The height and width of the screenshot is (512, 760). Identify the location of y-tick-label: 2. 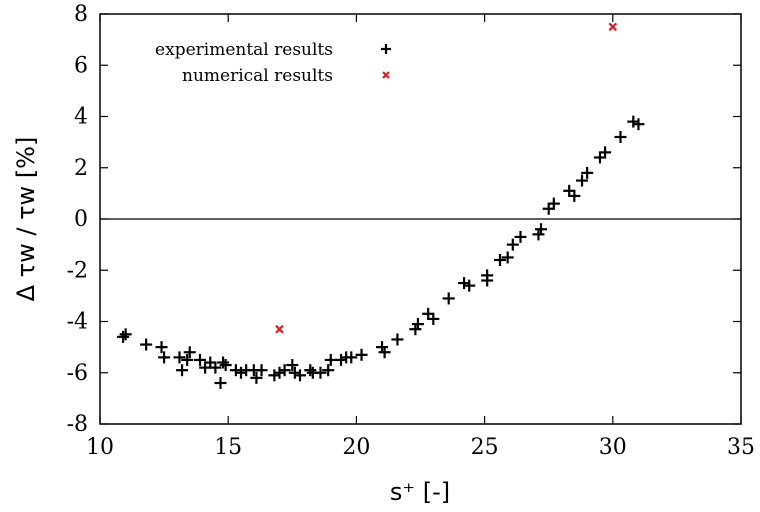
(81, 168).